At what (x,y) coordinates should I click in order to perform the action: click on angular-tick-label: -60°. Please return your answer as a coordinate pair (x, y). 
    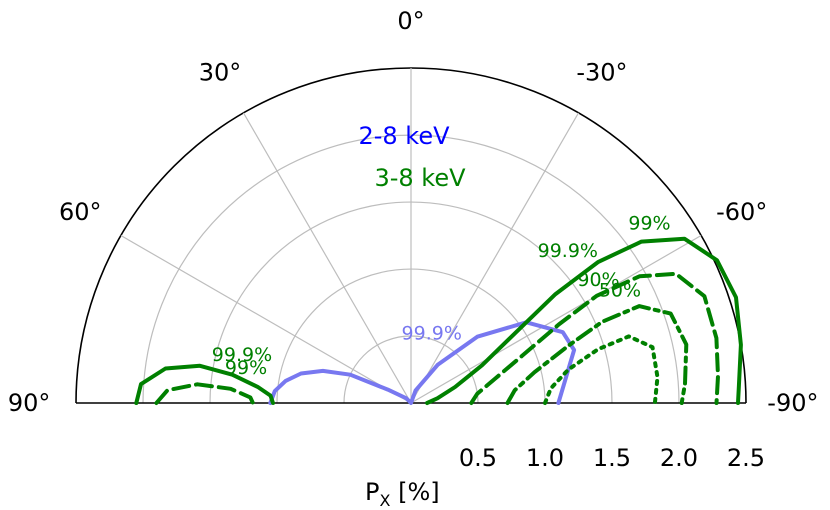
    Looking at the image, I should click on (741, 212).